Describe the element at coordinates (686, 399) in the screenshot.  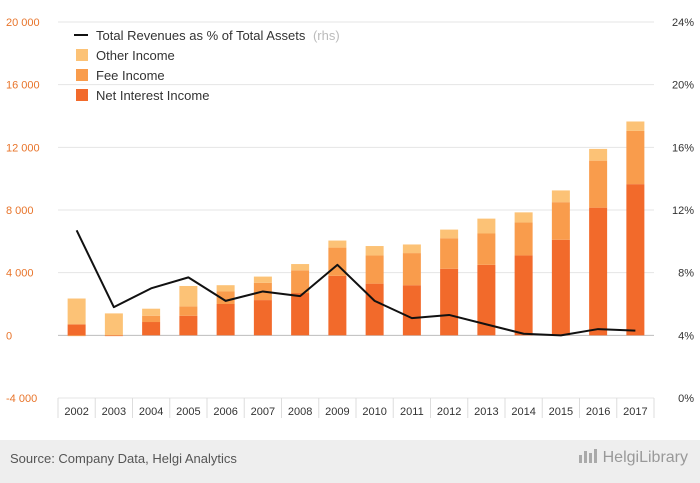
I see `y-right-tick-label: 0%` at that location.